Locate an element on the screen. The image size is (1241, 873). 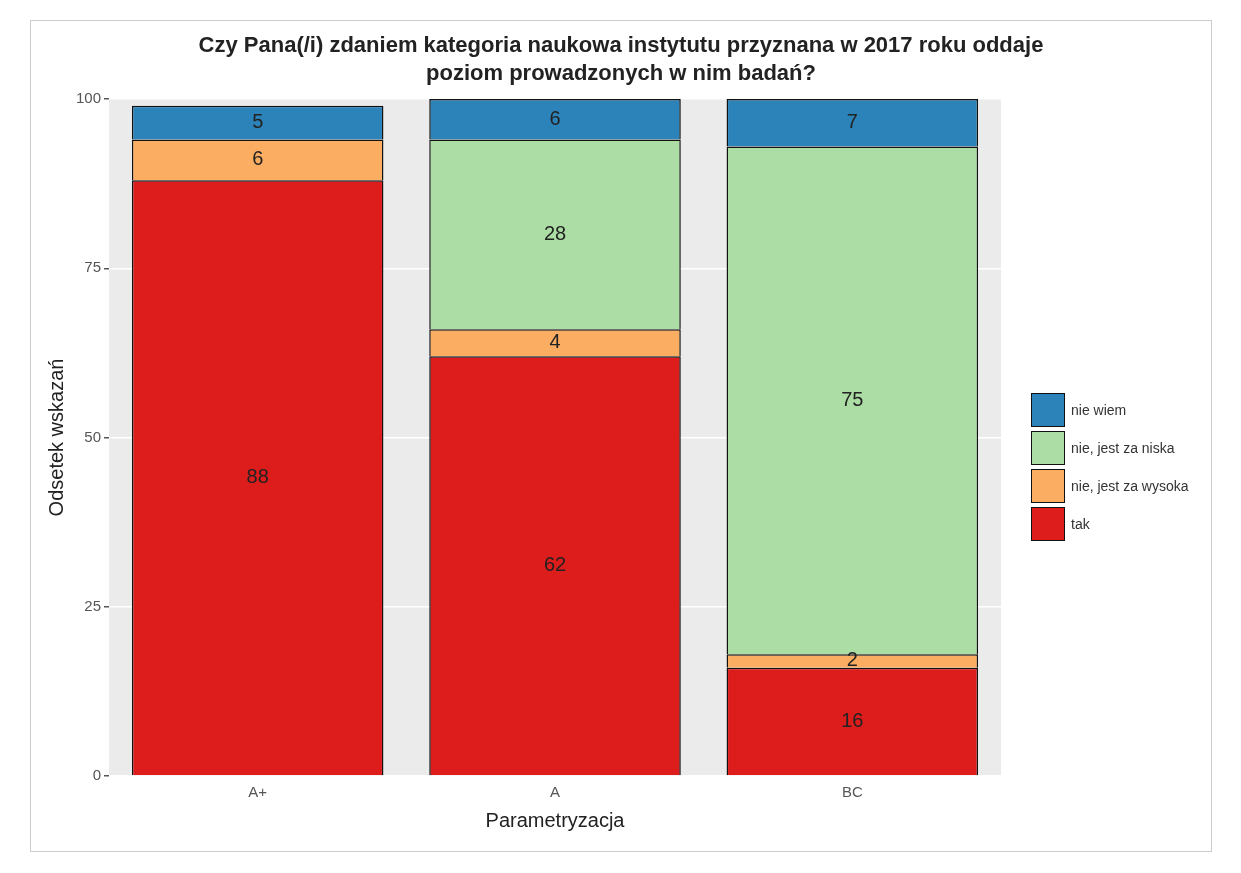
y-tick-label: 25 is located at coordinates (93, 605).